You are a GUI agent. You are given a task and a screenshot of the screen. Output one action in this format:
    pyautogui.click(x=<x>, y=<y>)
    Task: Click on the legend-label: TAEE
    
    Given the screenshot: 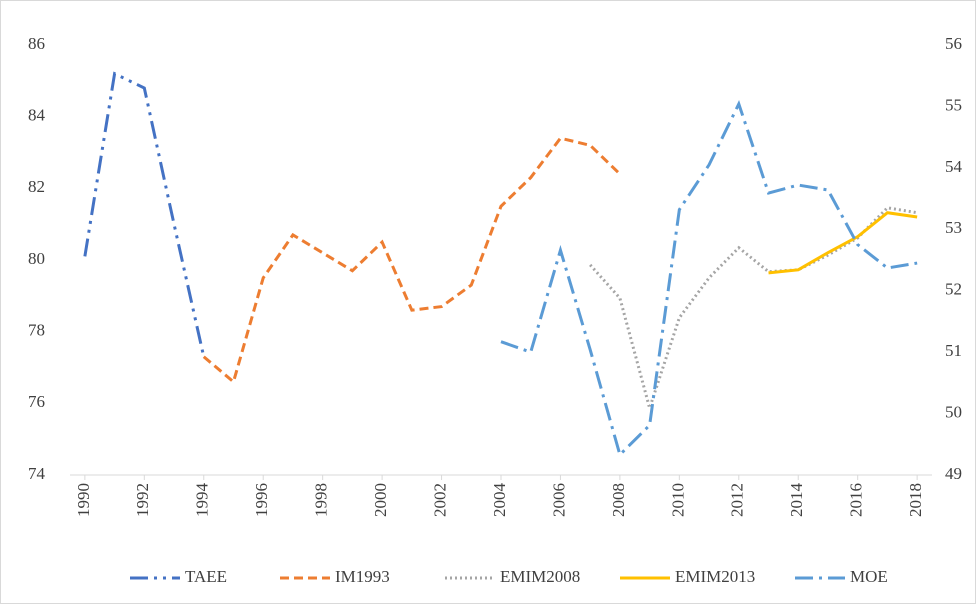 What is the action you would take?
    pyautogui.click(x=206, y=576)
    